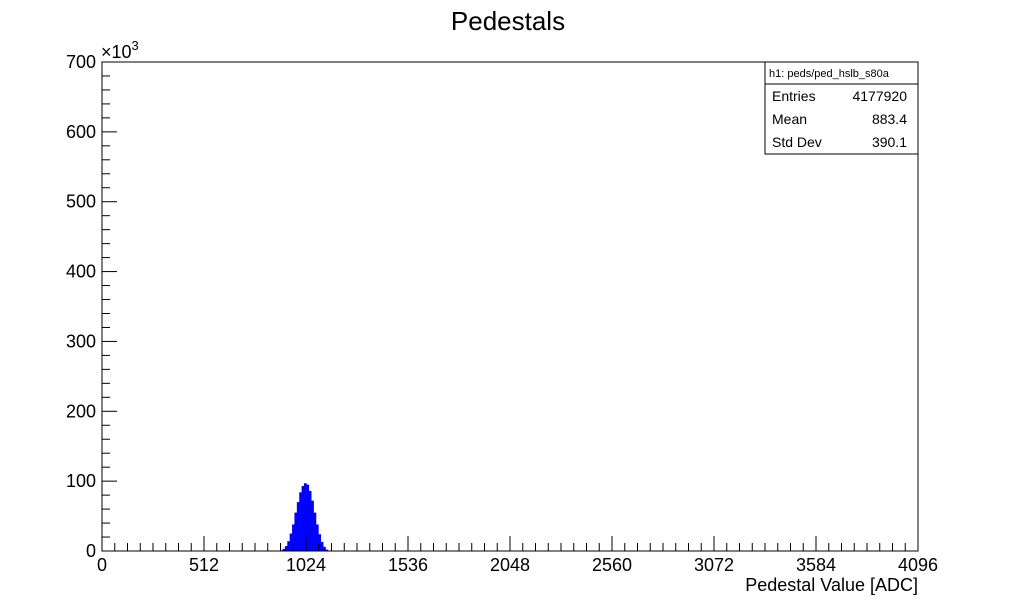 The width and height of the screenshot is (1020, 612). What do you see at coordinates (81, 272) in the screenshot?
I see `y-tick-label: 400` at bounding box center [81, 272].